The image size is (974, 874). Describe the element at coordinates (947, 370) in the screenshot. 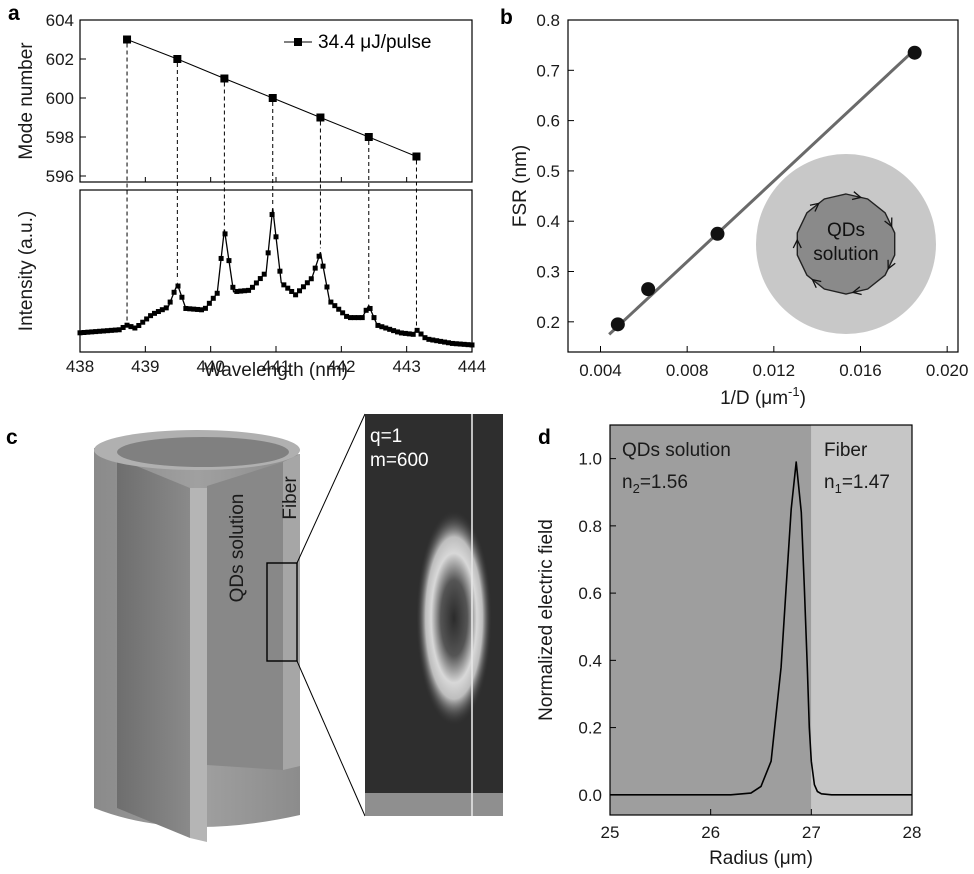

I see `panel-b-xtick-label-4: 0.020` at that location.